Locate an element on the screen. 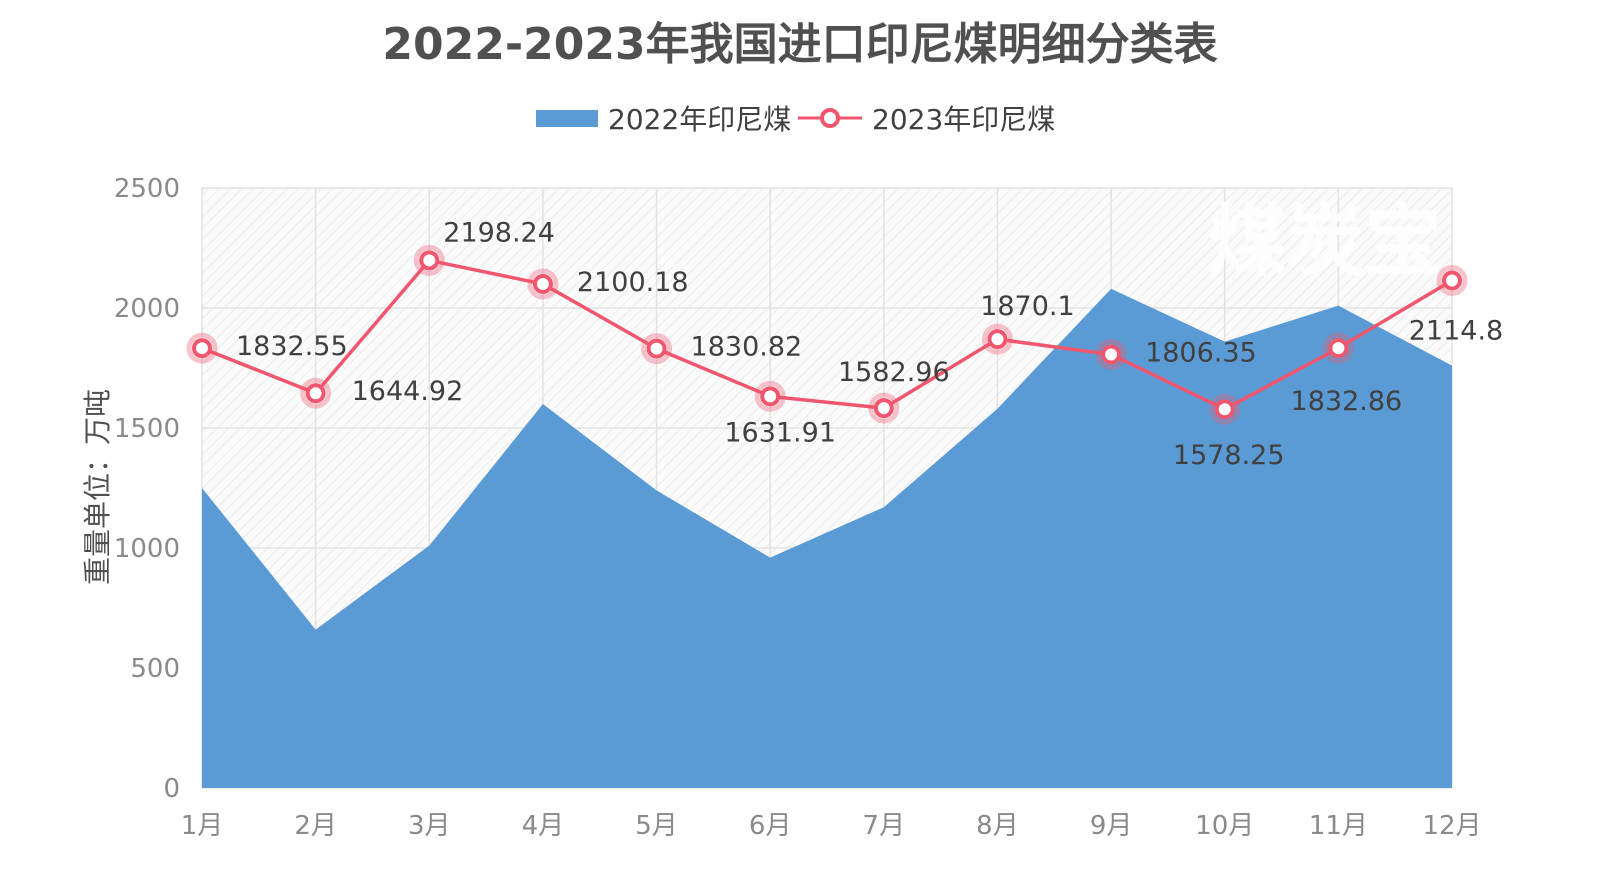 This screenshot has height=871, width=1600. data-label-2023-4: 1830.82 is located at coordinates (747, 347).